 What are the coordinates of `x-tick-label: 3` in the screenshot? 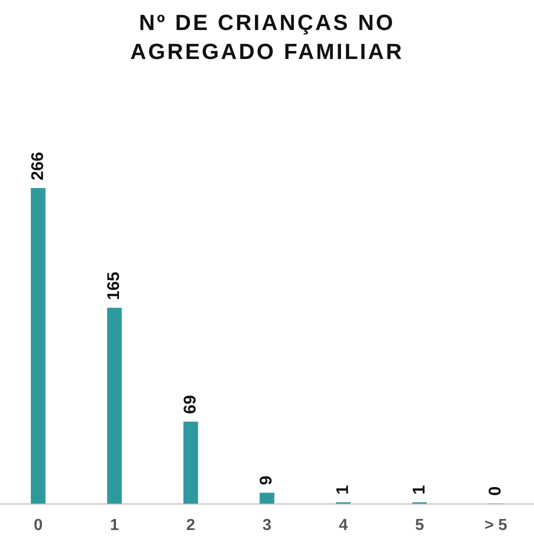 It's located at (267, 525).